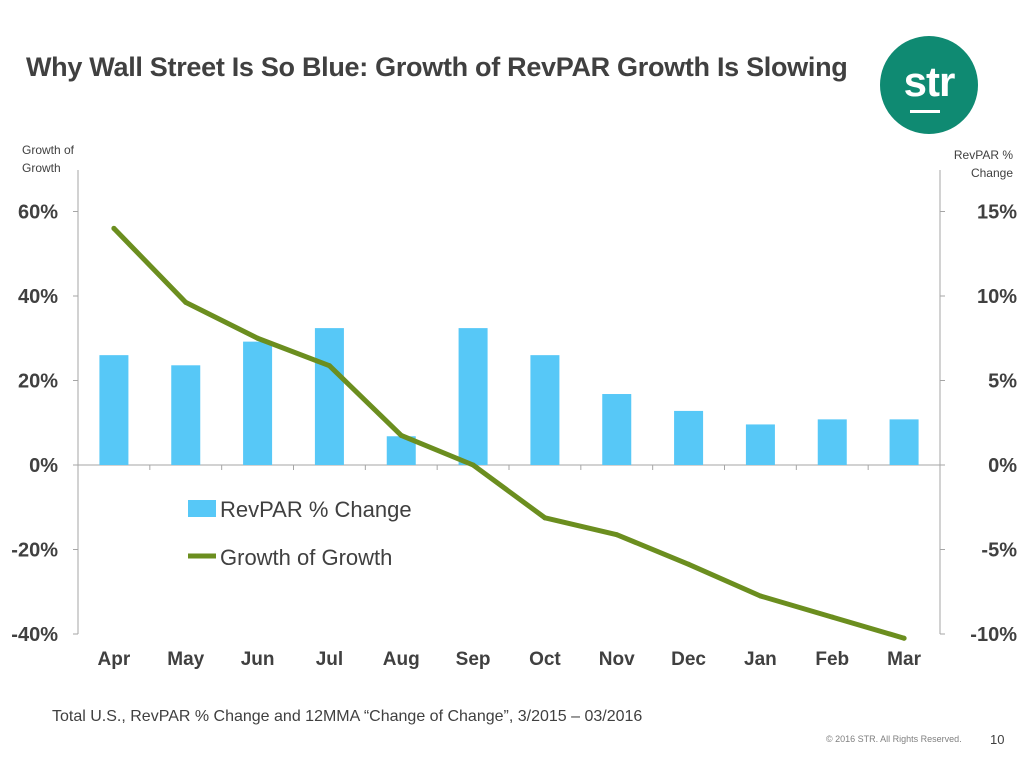 The image size is (1024, 768). I want to click on left-tick-label: 0%, so click(43, 466).